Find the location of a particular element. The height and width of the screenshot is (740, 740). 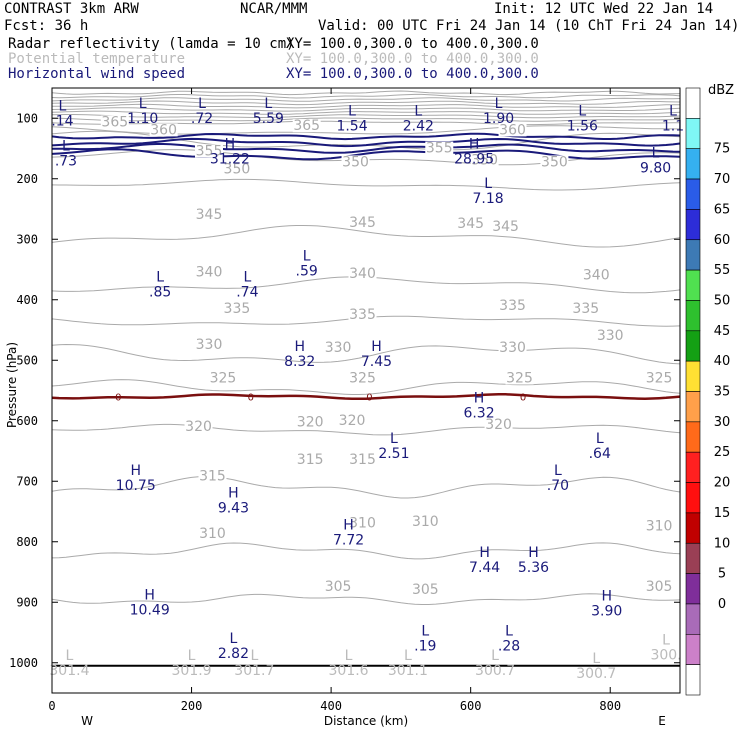

wind-extremum-value: 1.10 is located at coordinates (142, 119).